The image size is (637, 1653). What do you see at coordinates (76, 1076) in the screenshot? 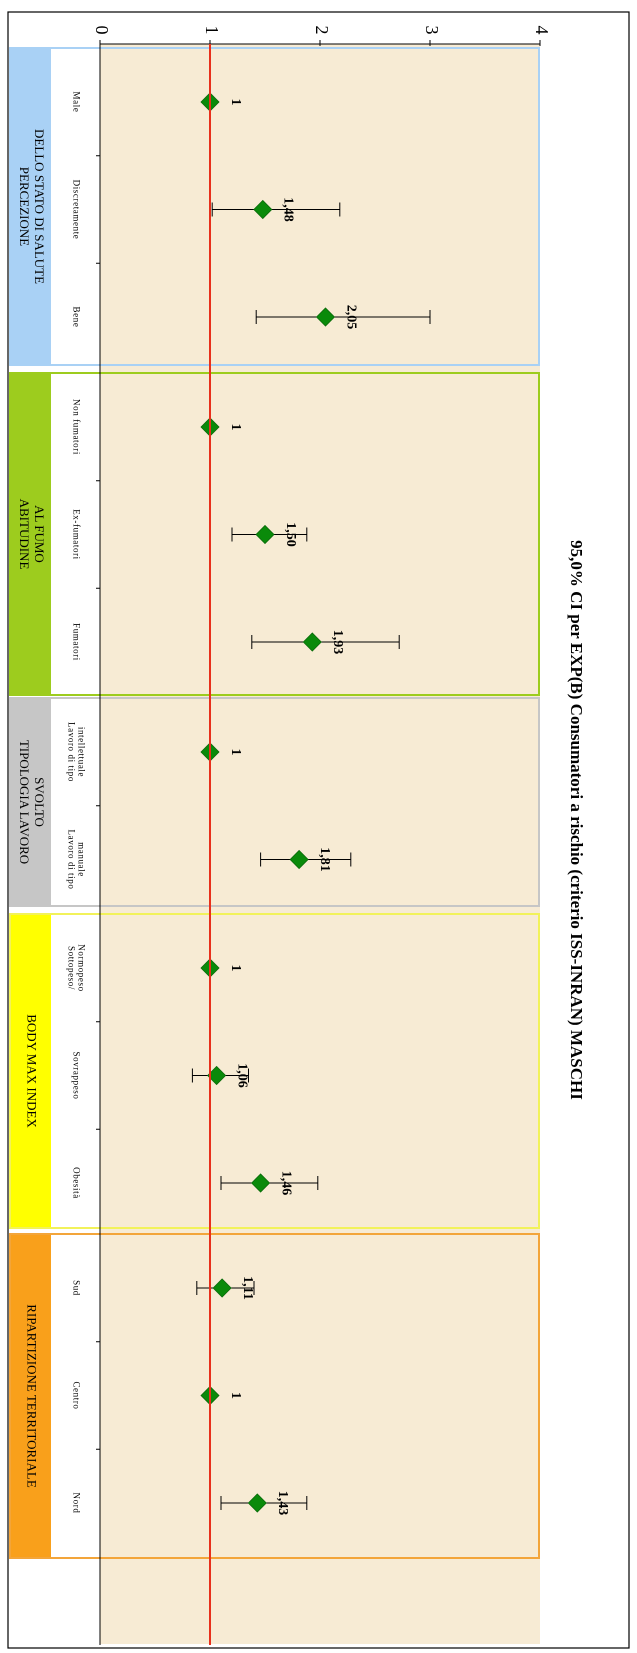
I see `category-label: Sovrappeso` at bounding box center [76, 1076].